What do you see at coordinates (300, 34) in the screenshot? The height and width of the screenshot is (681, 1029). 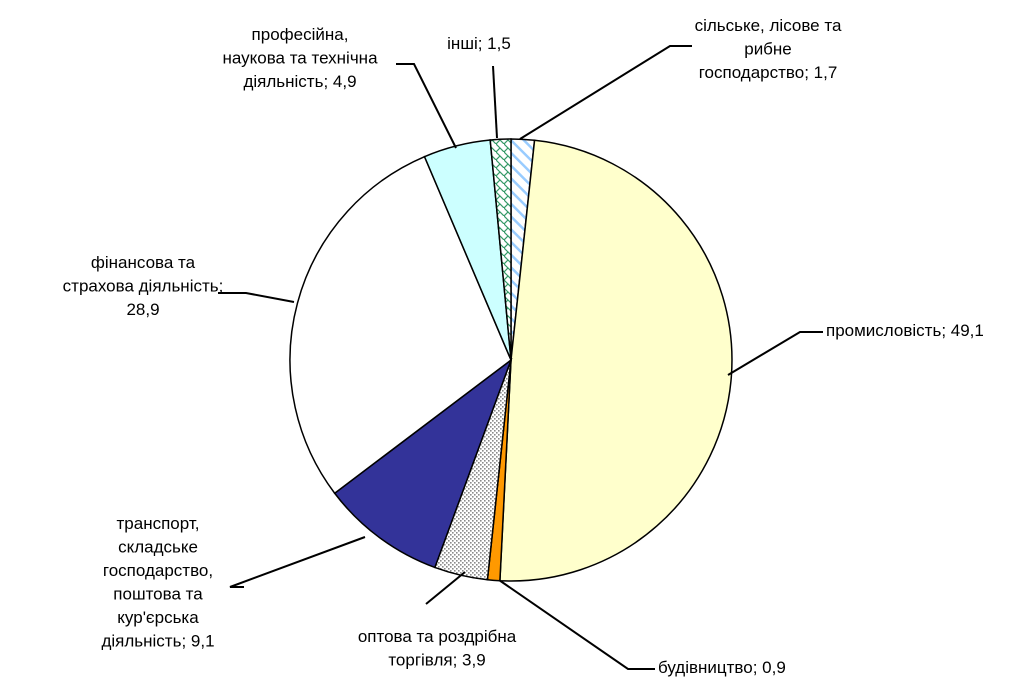 I see `data-label-line: професійна,` at bounding box center [300, 34].